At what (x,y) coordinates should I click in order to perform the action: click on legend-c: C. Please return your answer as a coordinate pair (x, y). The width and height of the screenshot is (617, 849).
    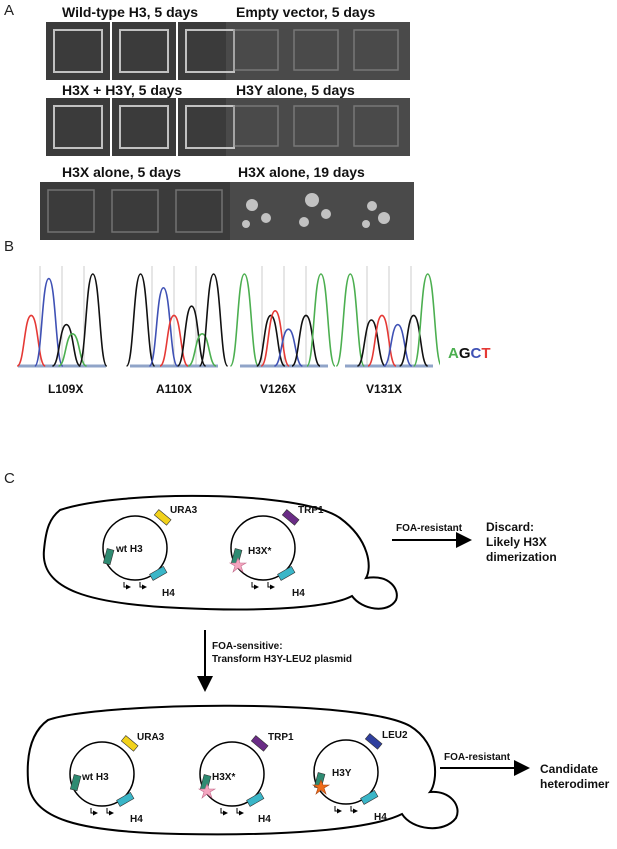
    Looking at the image, I should click on (476, 353).